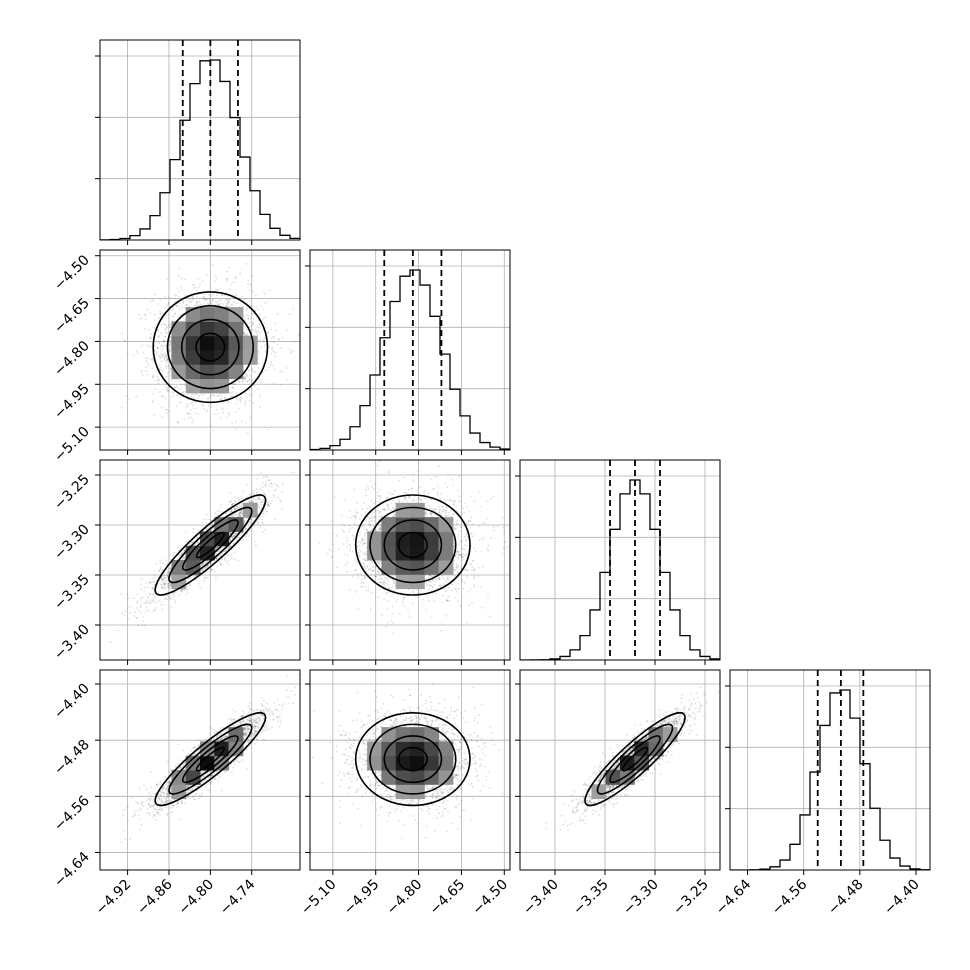 The height and width of the screenshot is (970, 970). I want to click on panel-content, so click(200, 560).